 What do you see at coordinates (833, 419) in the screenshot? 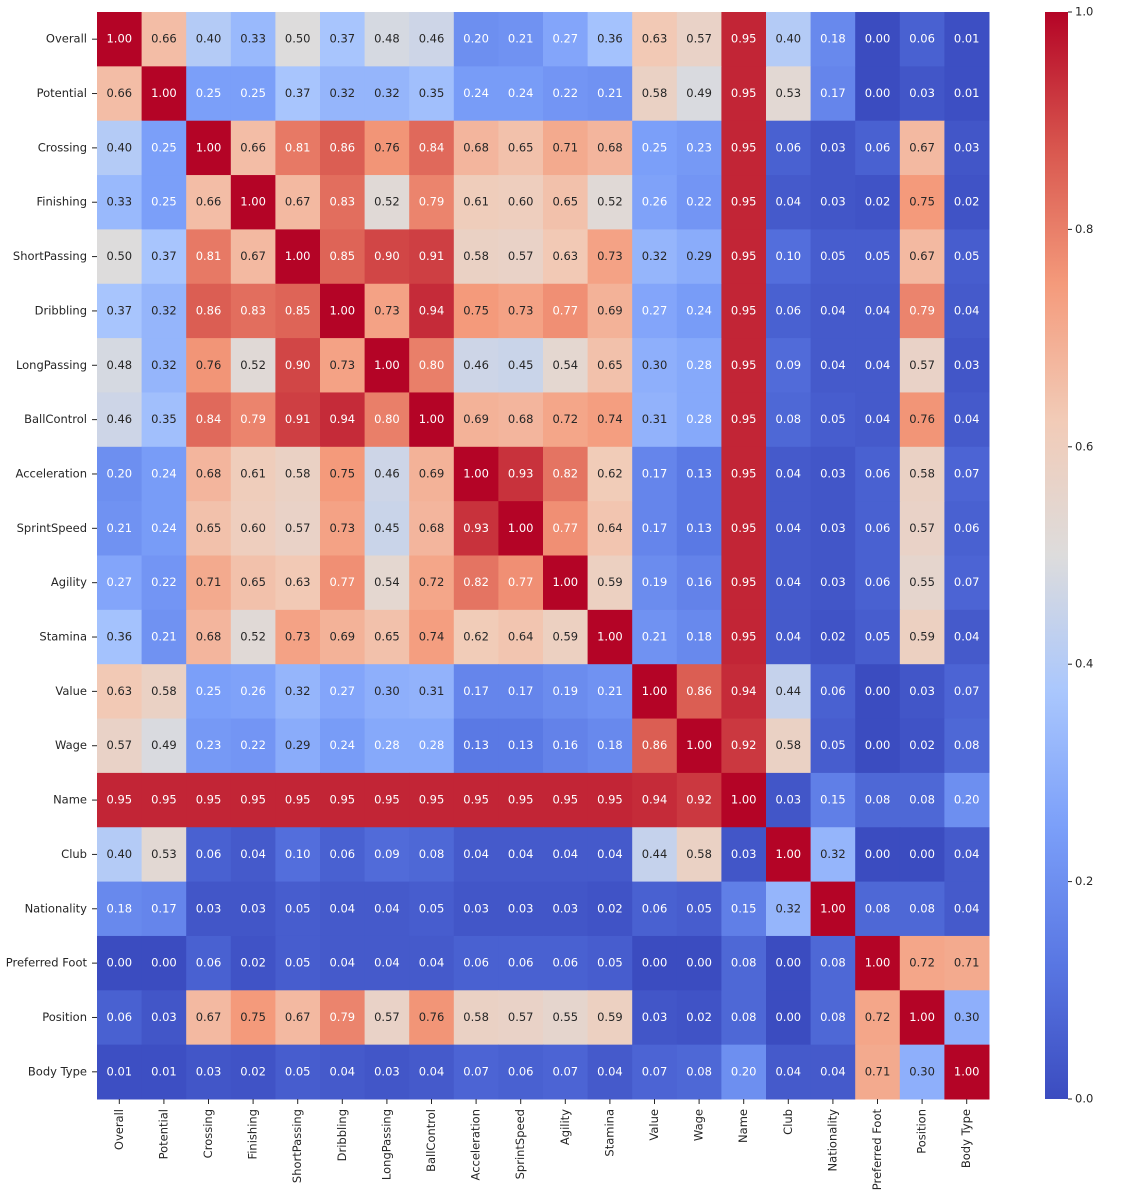
I see `cell-label: 0.05` at bounding box center [833, 419].